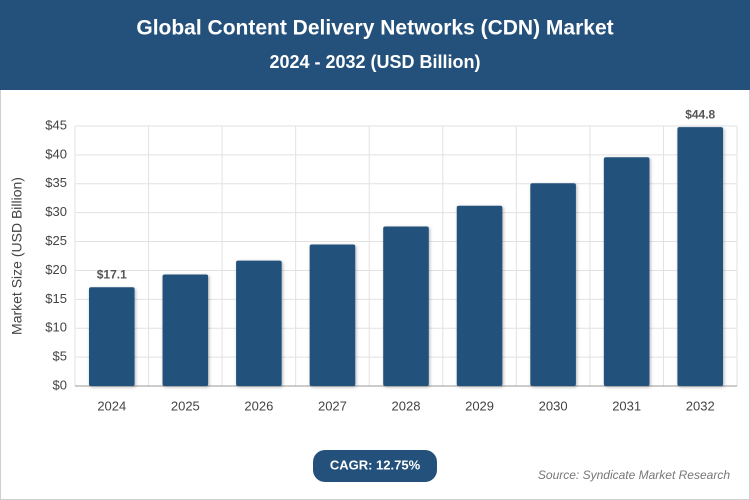 Image resolution: width=750 pixels, height=500 pixels. Describe the element at coordinates (56, 298) in the screenshot. I see `y-tick-label: $15` at that location.